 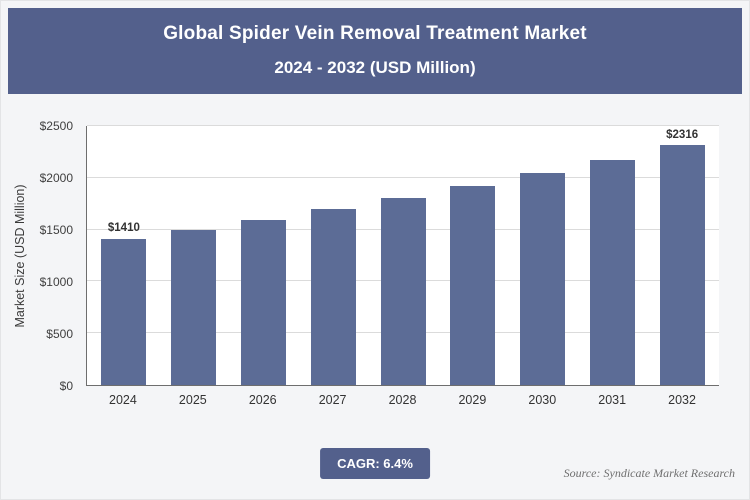 I want to click on x-tick-label: 2032, so click(x=682, y=400).